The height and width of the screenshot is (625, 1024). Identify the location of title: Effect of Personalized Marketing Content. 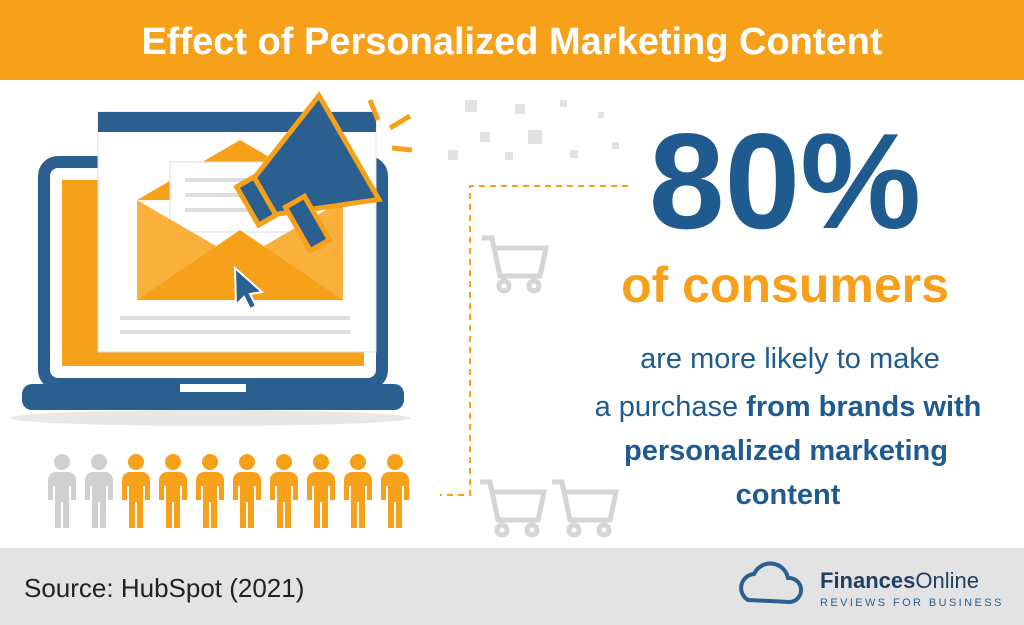
(511, 42).